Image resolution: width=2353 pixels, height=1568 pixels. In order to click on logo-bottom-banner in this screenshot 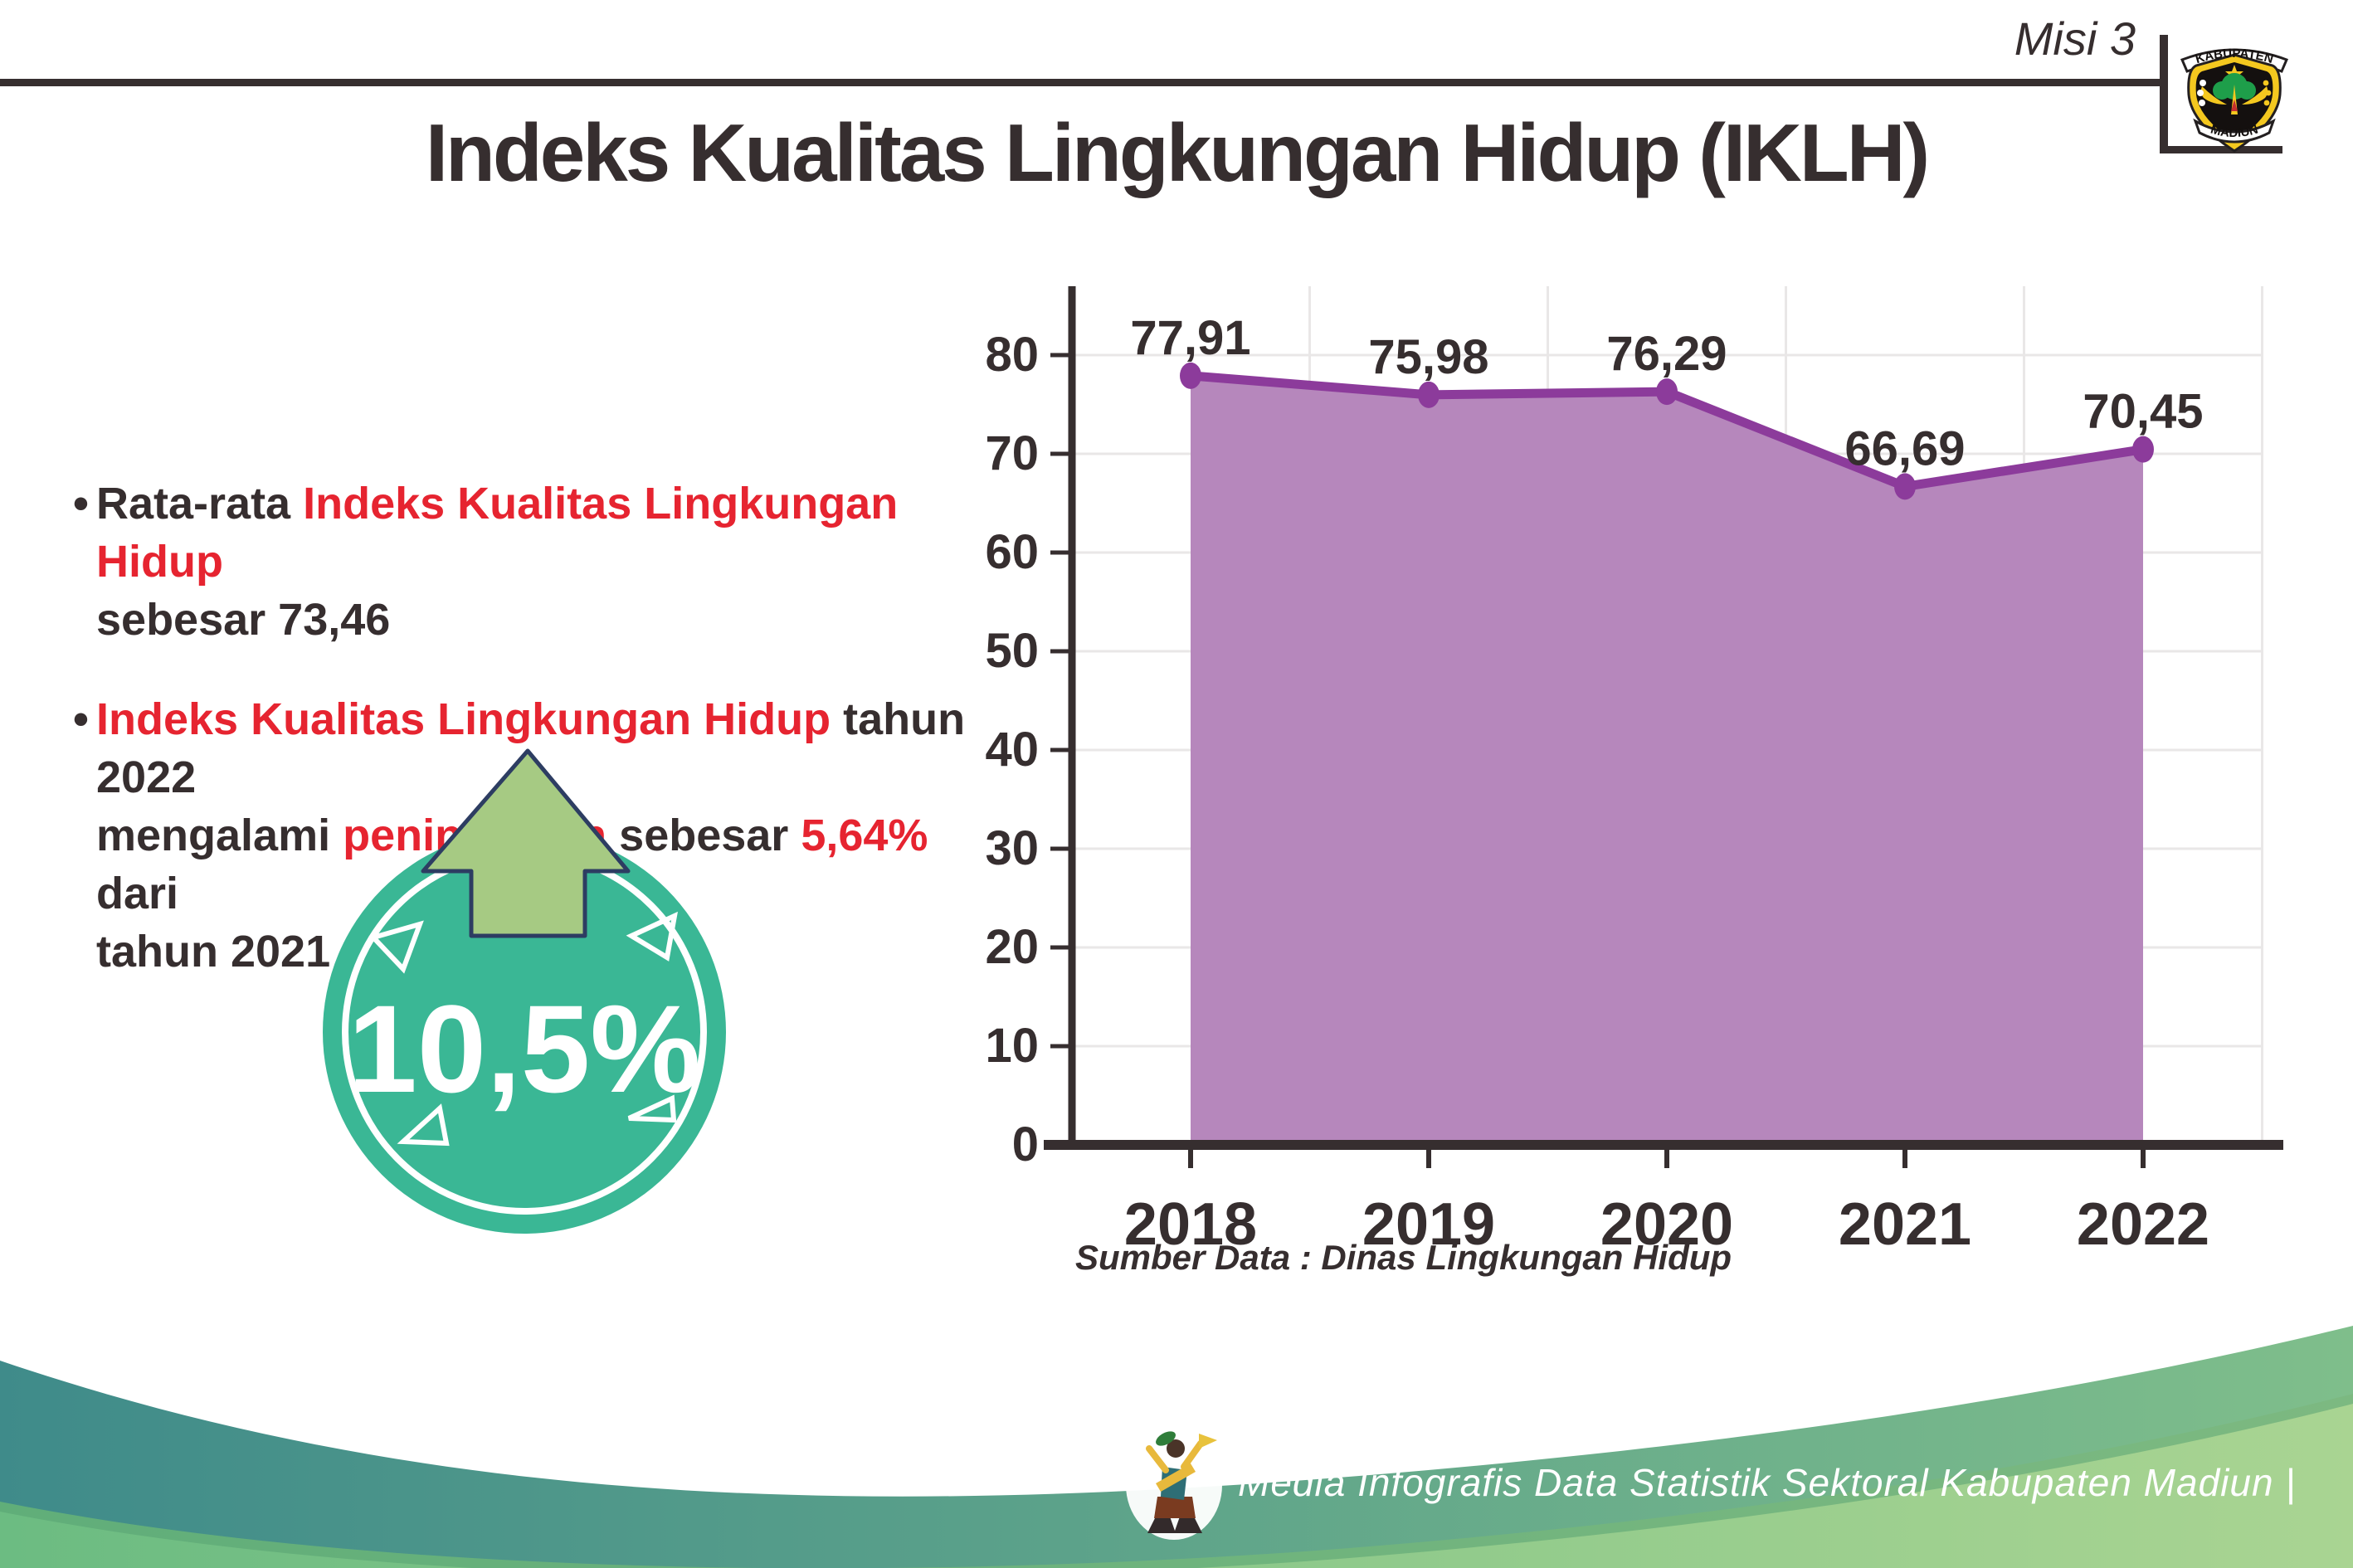, I will do `click(2234, 131)`.